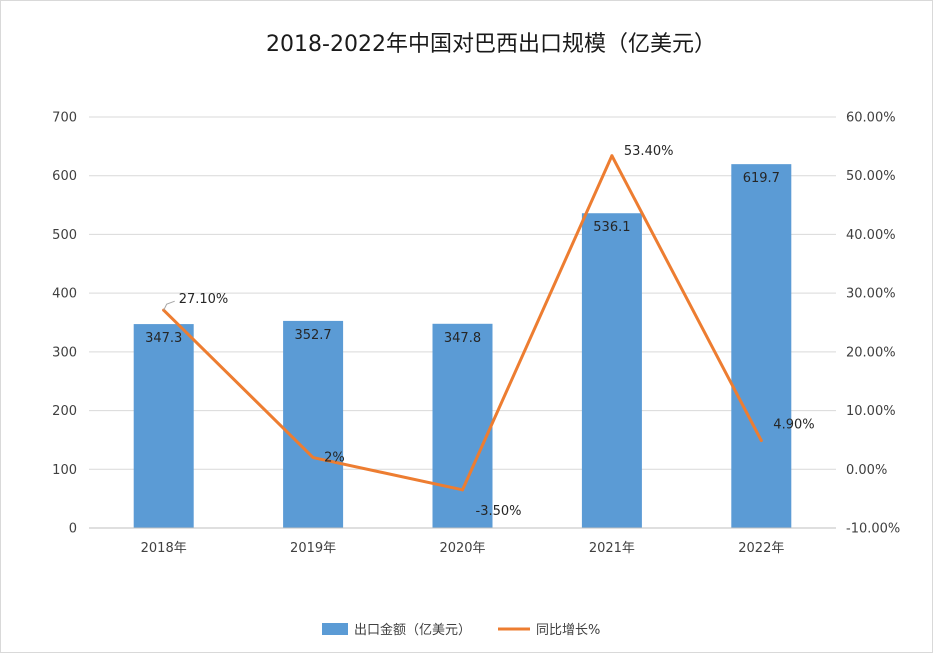 This screenshot has width=933, height=654. Describe the element at coordinates (491, 44) in the screenshot. I see `chart-title: 2018-2022年中国对巴西出口规模（亿美元）` at that location.